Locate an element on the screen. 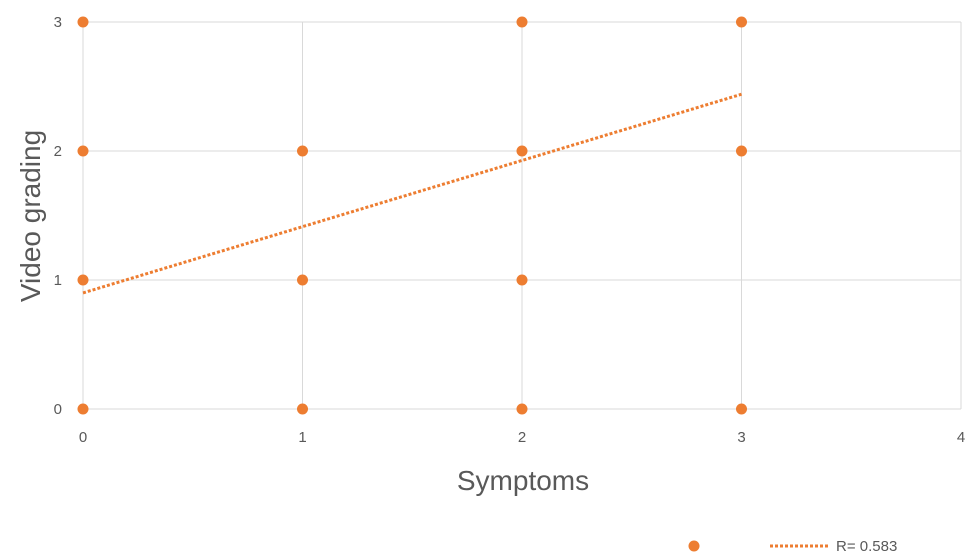  x-axis-title: Symptoms is located at coordinates (523, 480).